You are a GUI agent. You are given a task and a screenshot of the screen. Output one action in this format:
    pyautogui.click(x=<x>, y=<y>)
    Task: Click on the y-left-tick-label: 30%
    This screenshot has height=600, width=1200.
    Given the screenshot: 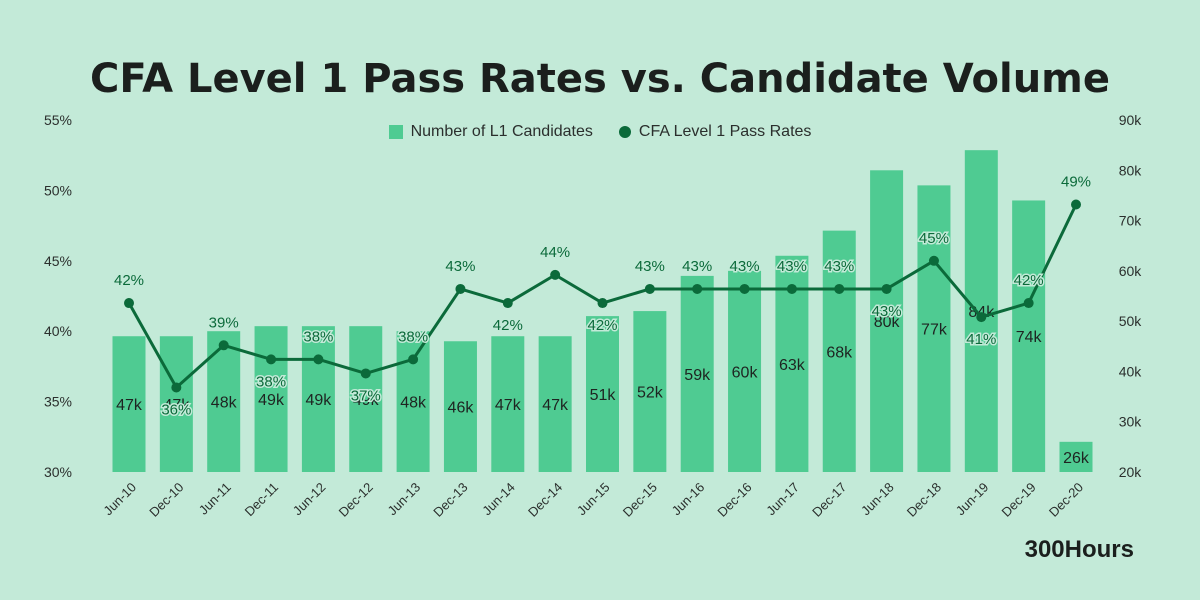 What is the action you would take?
    pyautogui.click(x=58, y=472)
    